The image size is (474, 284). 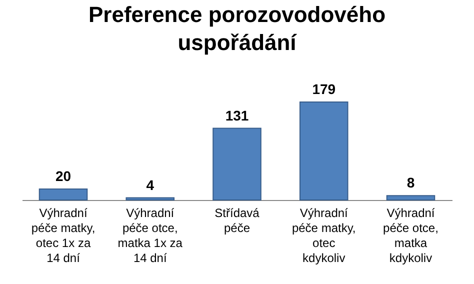 I want to click on x-tick-label: Výhradní péče matky, otec 1x za 14 dní, so click(x=63, y=235).